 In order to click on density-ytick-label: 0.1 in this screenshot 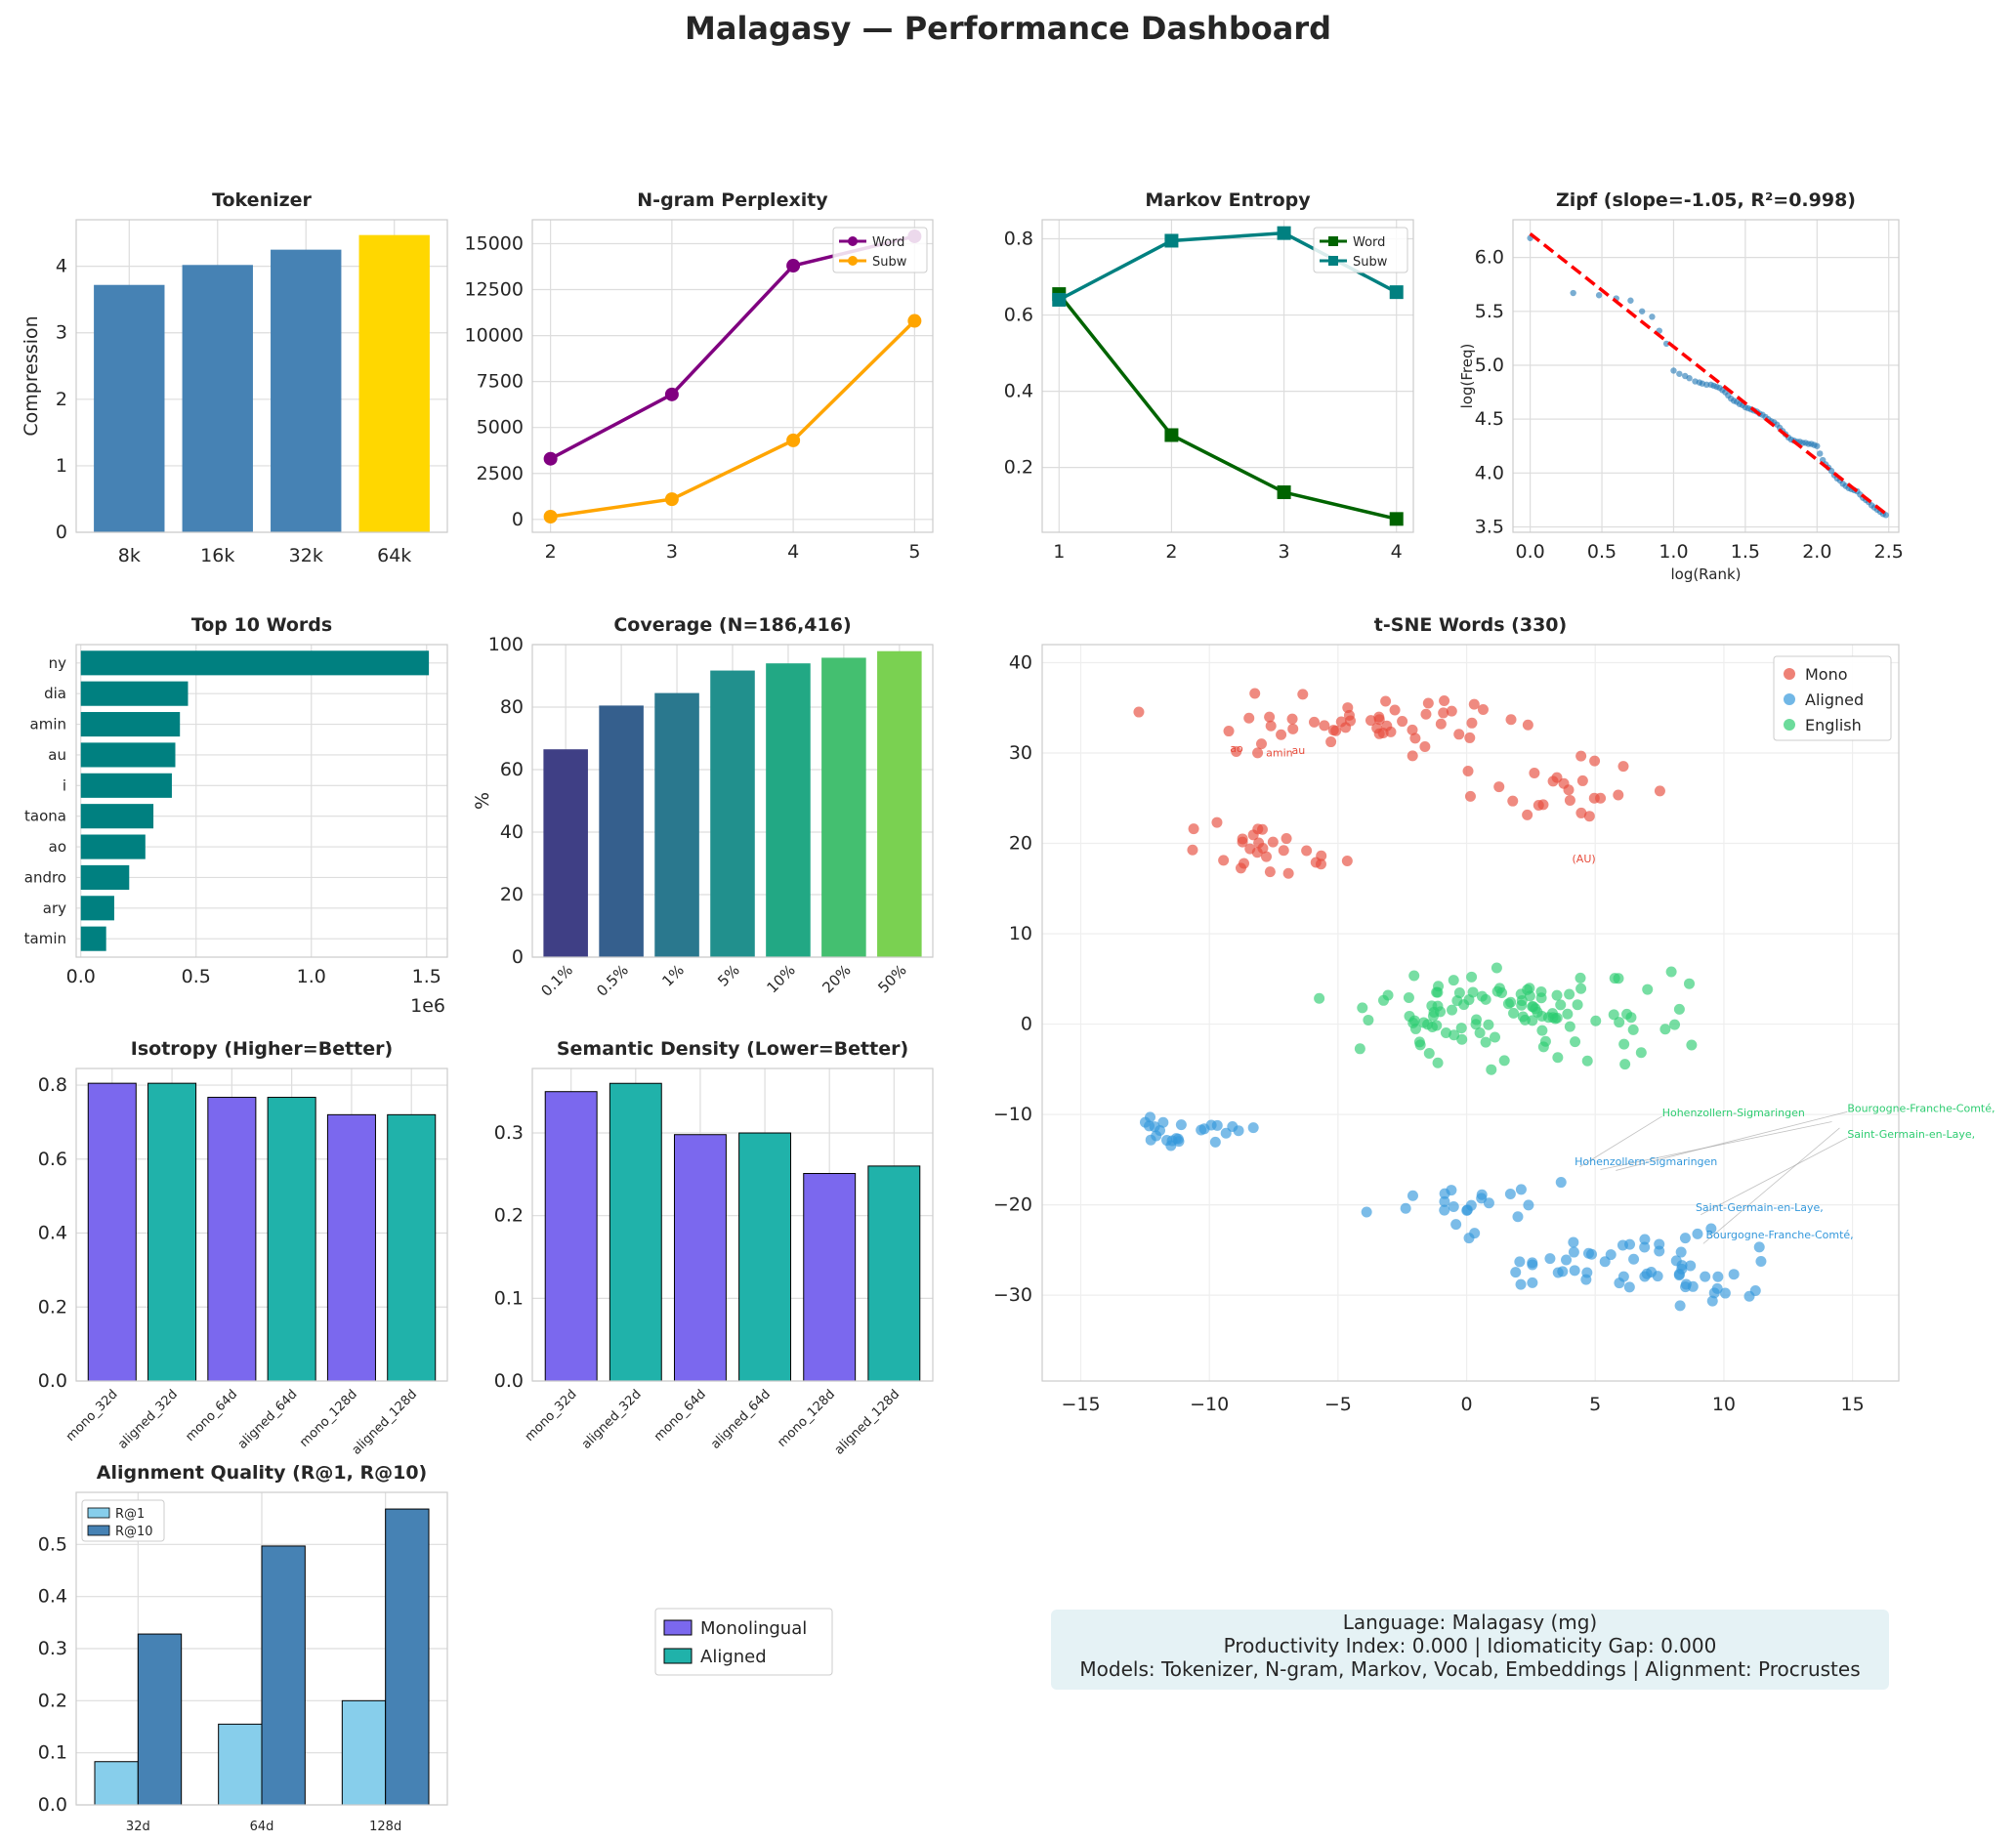, I will do `click(509, 1298)`.